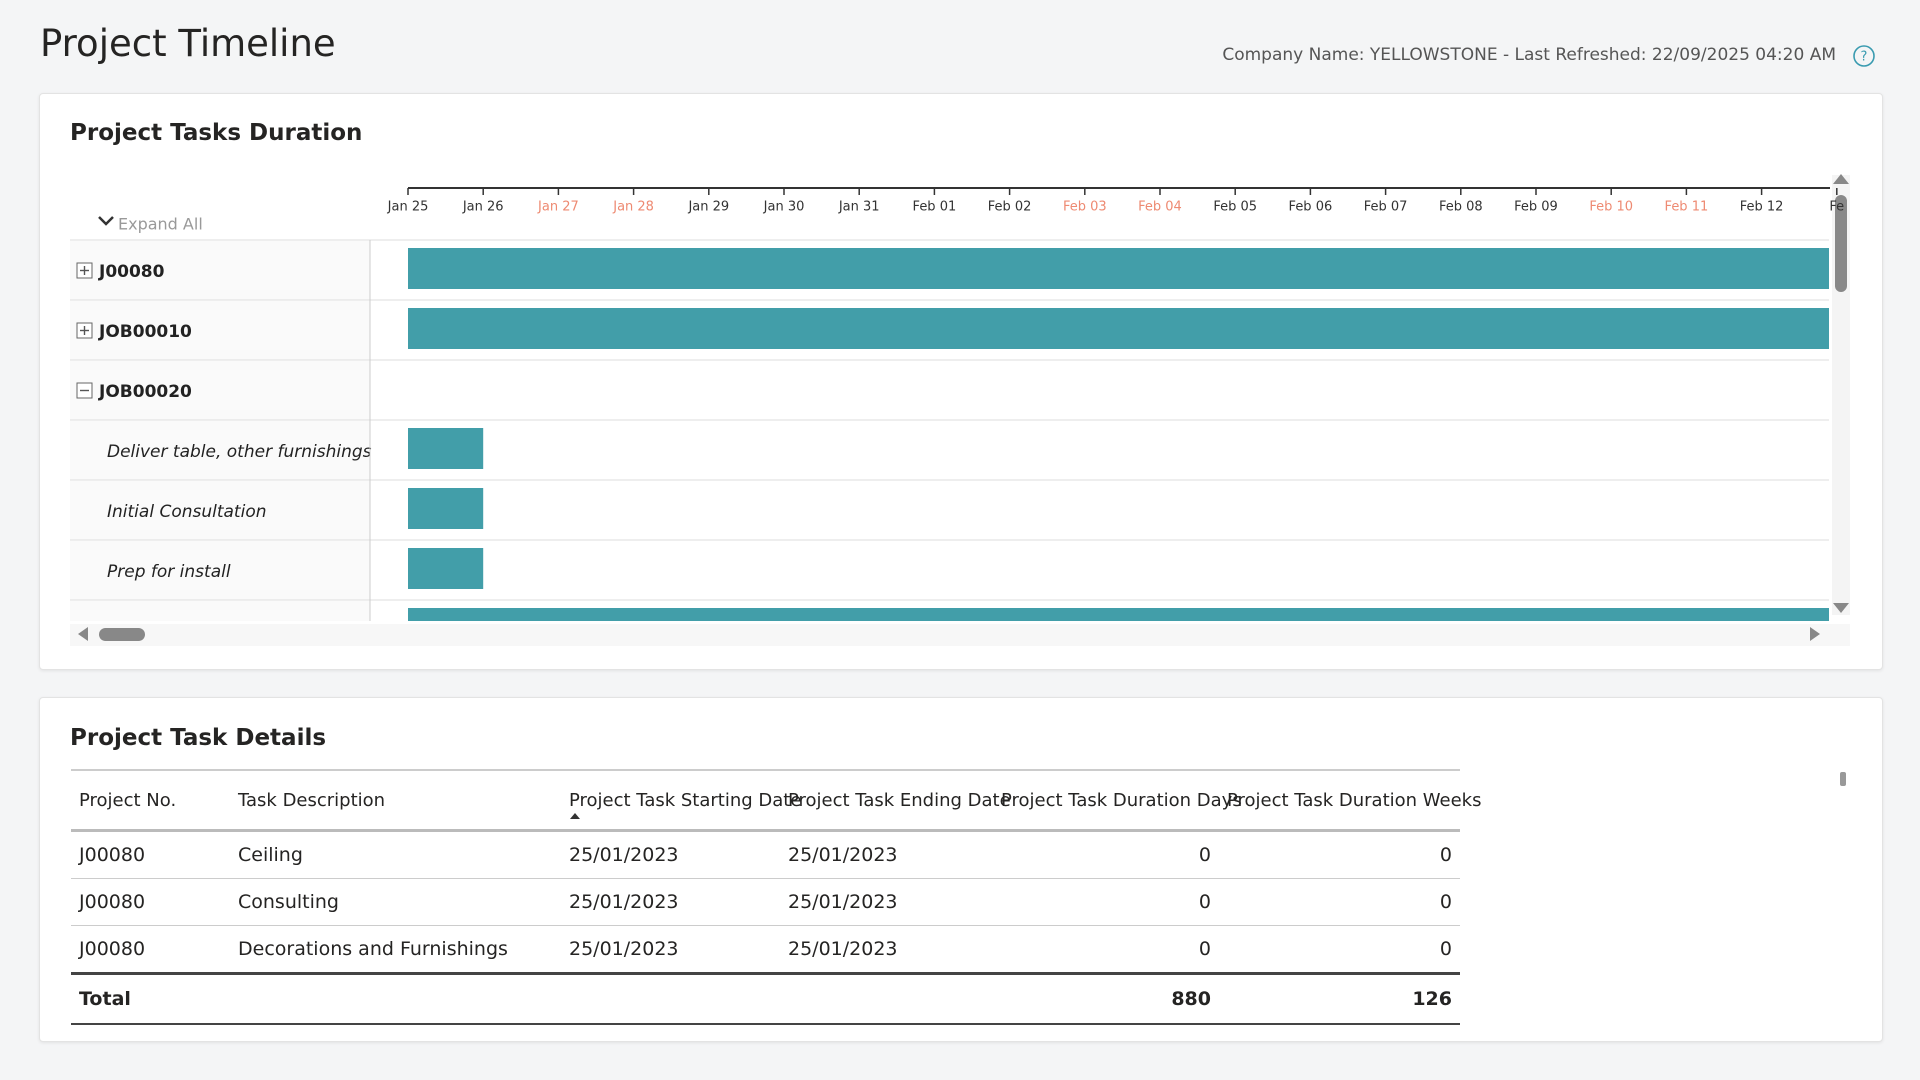  What do you see at coordinates (1106, 999) in the screenshot?
I see `total-days: 880` at bounding box center [1106, 999].